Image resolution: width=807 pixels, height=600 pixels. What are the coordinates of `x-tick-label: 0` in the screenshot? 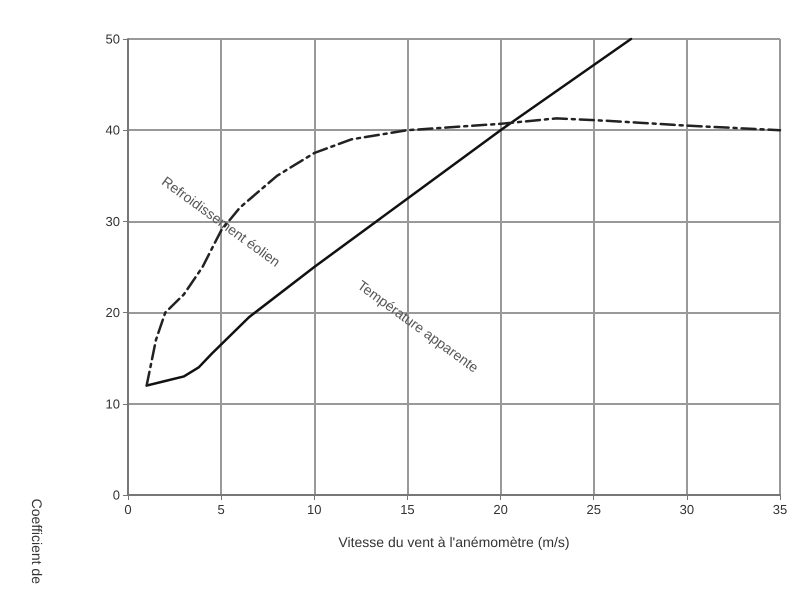 It's located at (128, 509).